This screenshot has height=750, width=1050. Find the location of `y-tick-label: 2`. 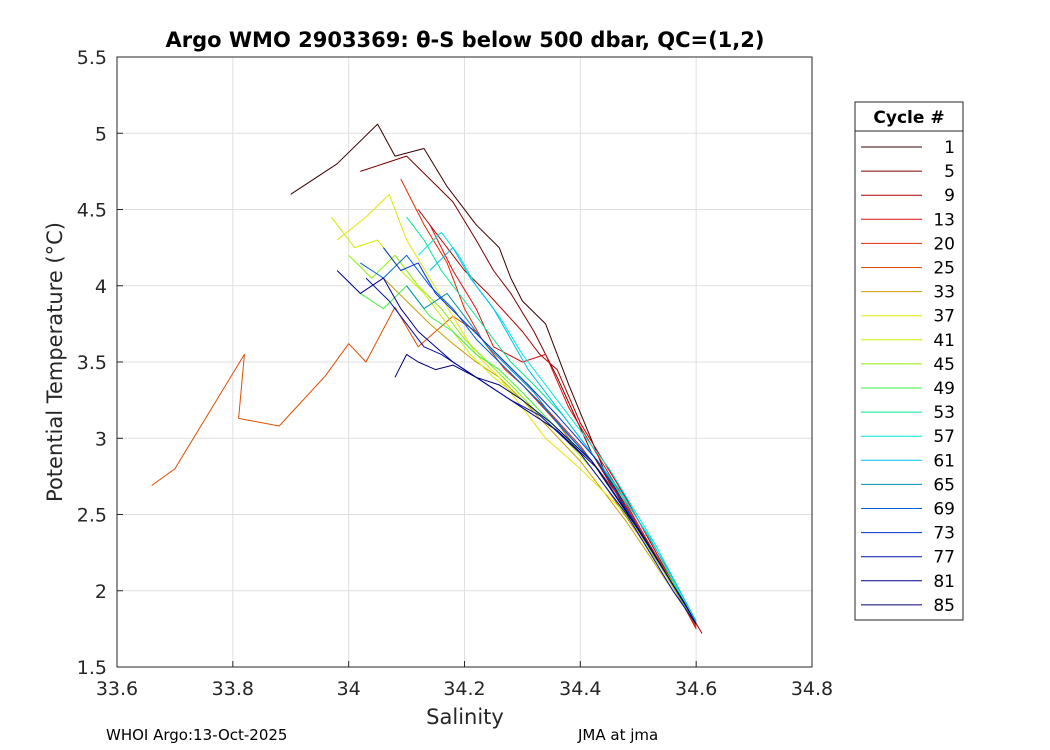

y-tick-label: 2 is located at coordinates (101, 592).